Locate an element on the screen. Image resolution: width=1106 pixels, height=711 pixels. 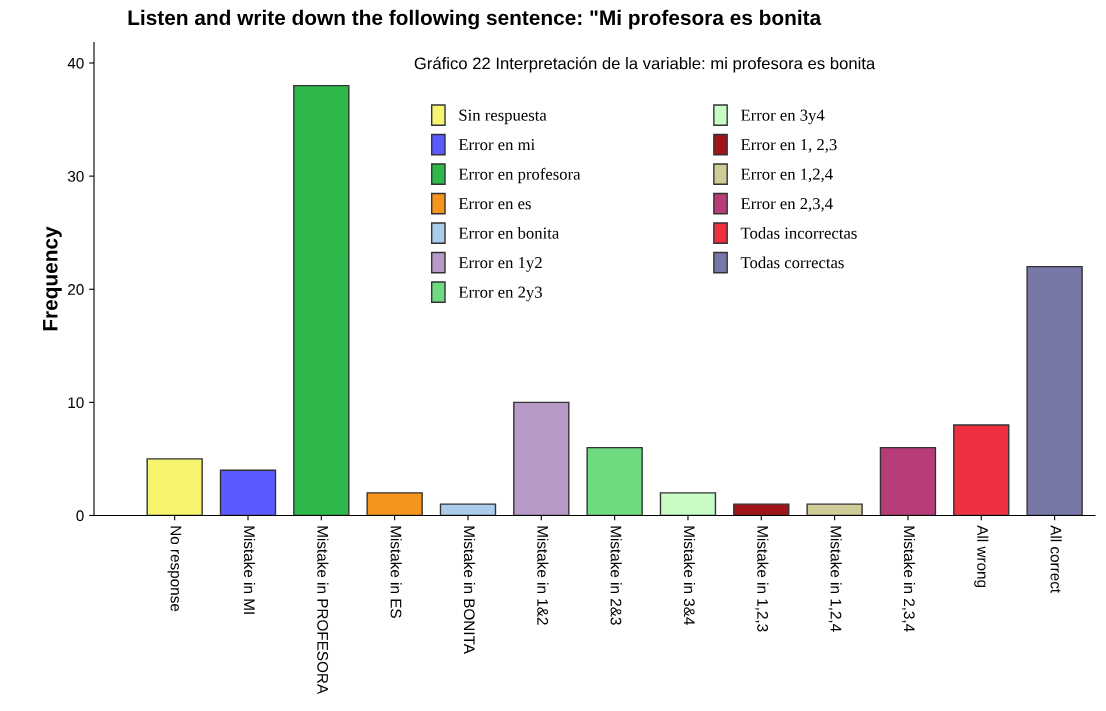
x-tick-label: All correct is located at coordinates (1056, 559).